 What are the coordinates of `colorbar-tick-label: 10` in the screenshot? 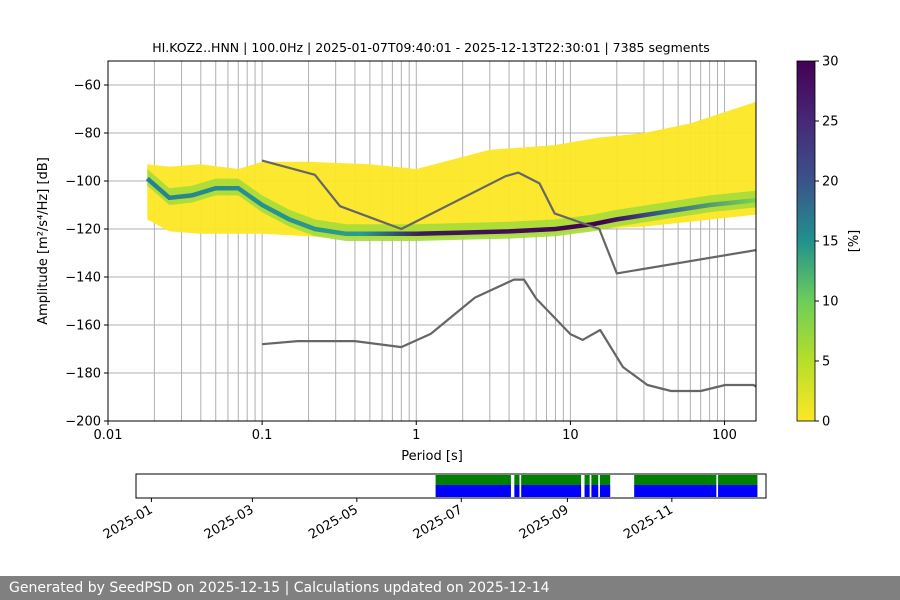 It's located at (830, 302).